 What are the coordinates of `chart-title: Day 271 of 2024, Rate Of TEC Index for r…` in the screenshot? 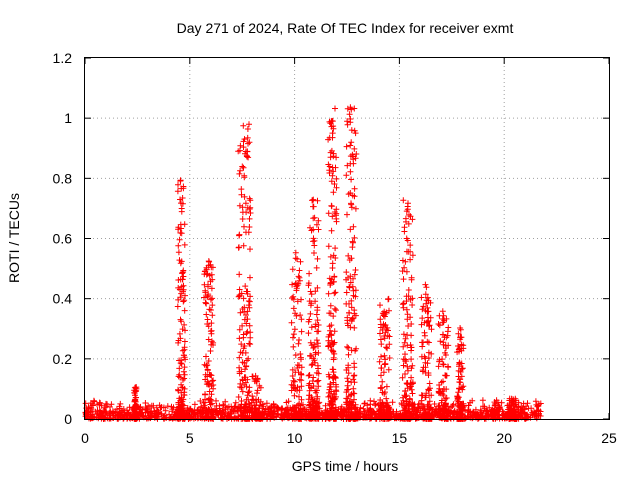 It's located at (345, 28).